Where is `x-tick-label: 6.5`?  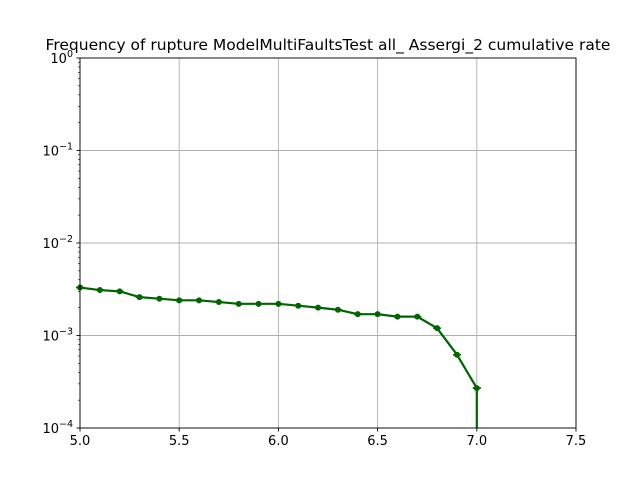 x-tick-label: 6.5 is located at coordinates (377, 441).